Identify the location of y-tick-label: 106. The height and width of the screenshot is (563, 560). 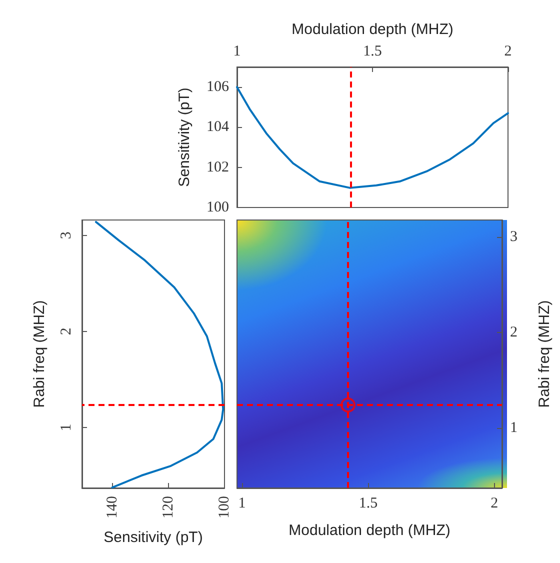
(218, 87).